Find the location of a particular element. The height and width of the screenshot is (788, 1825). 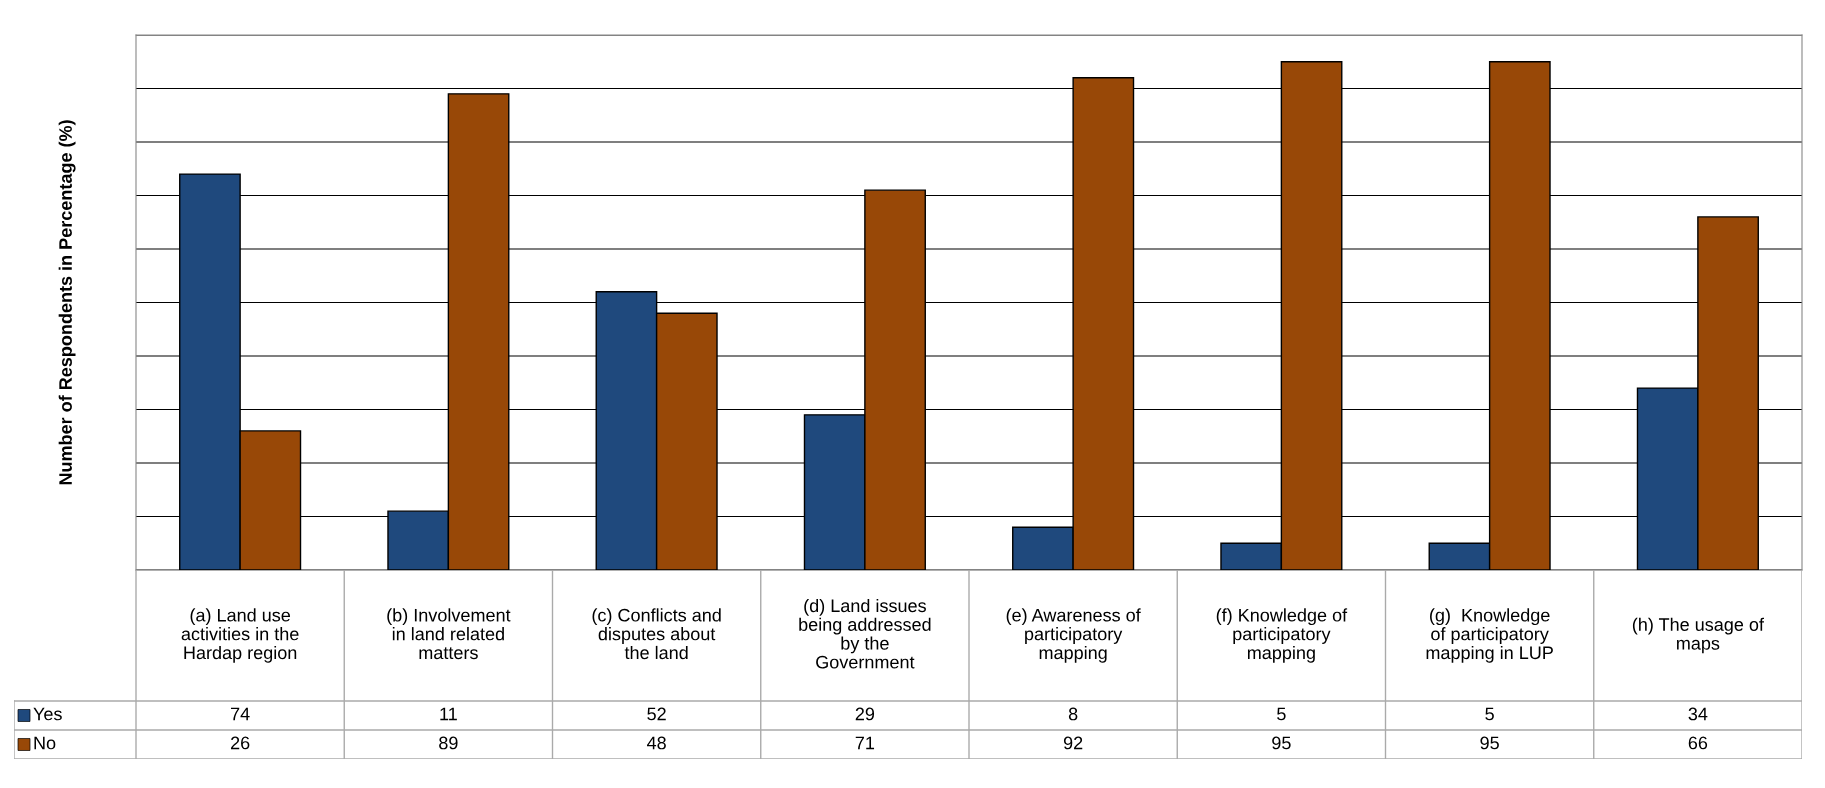

data-label: 52 is located at coordinates (656, 714).